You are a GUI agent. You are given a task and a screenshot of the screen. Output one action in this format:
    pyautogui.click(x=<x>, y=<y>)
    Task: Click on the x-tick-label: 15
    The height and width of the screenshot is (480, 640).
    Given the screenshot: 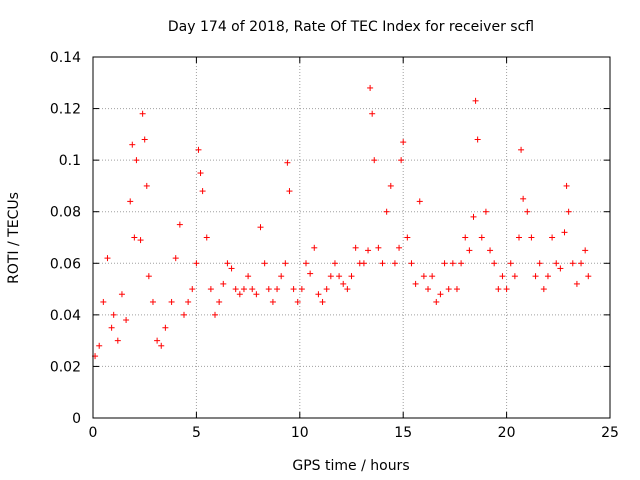 What is the action you would take?
    pyautogui.click(x=403, y=433)
    